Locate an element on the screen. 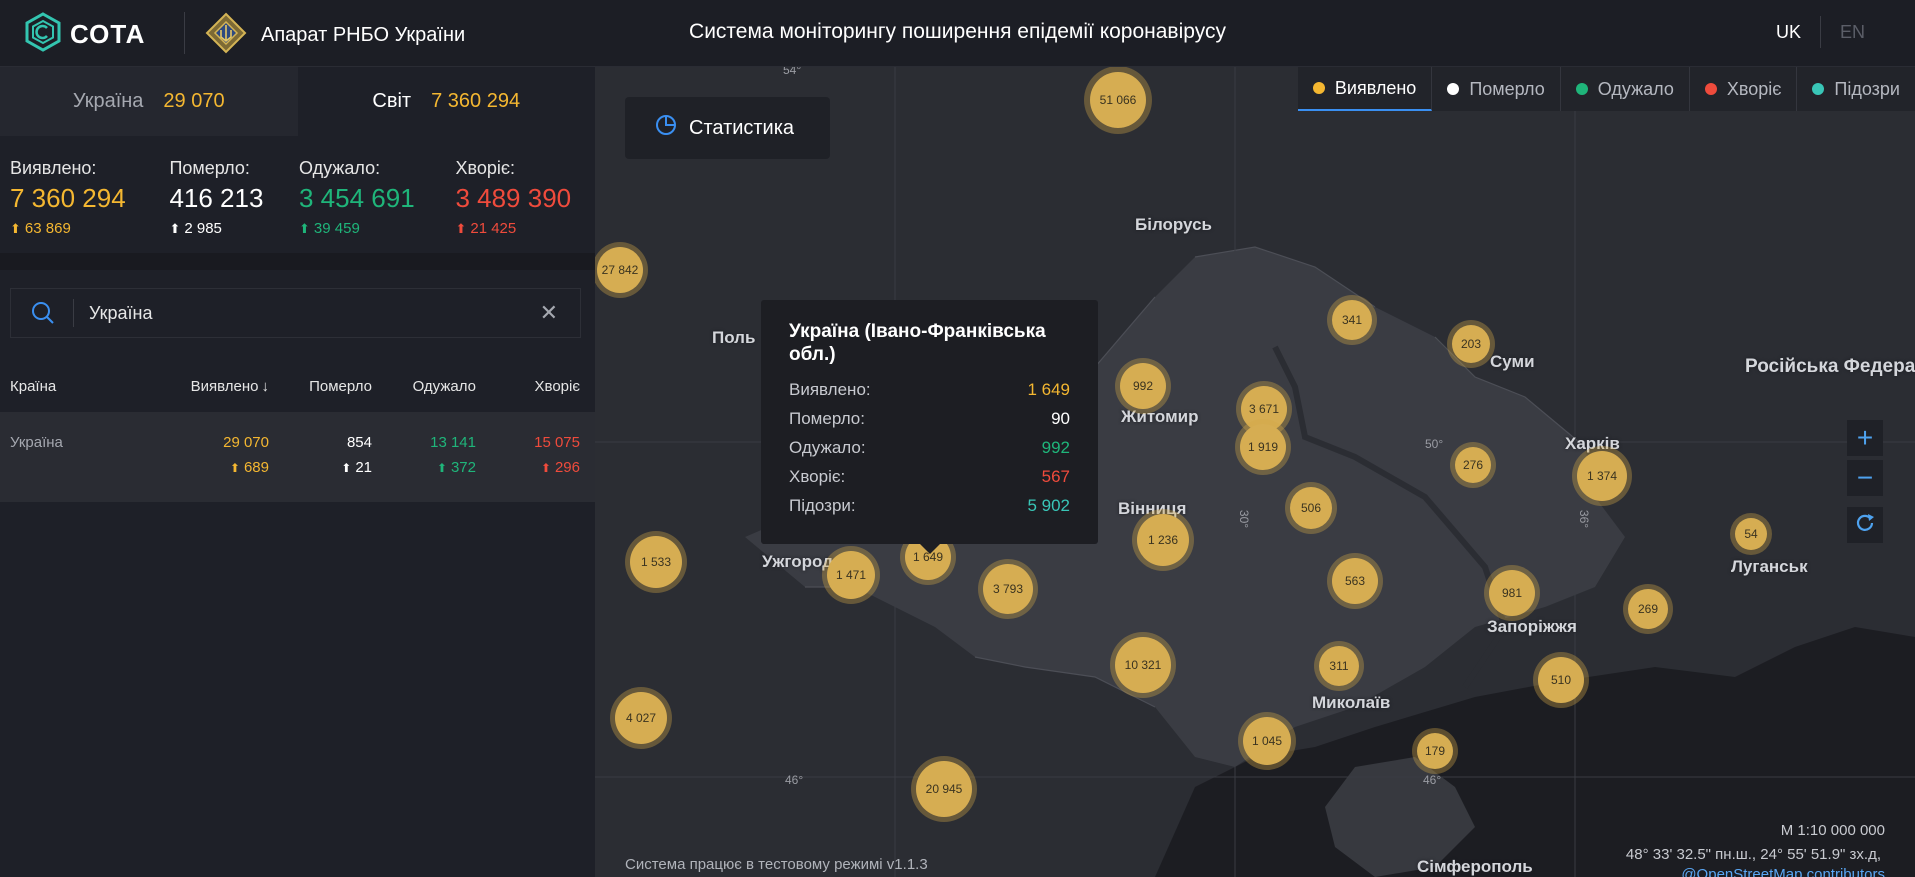  legend-suspected: Підозри is located at coordinates (1856, 89).